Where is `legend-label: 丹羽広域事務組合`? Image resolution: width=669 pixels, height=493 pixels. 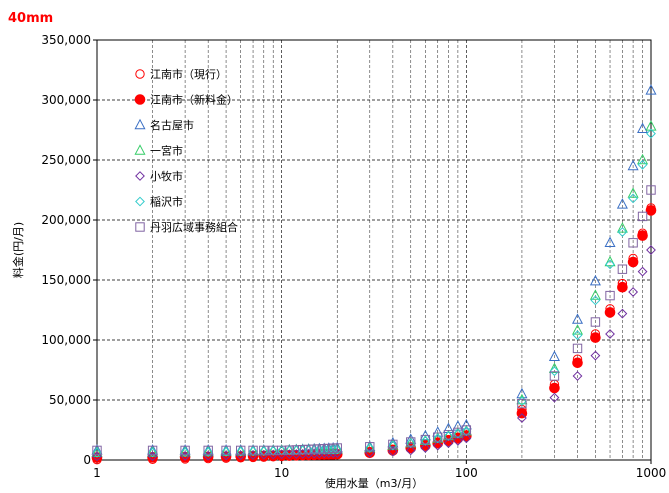
legend-label: 丹羽広域事務組合 is located at coordinates (194, 227).